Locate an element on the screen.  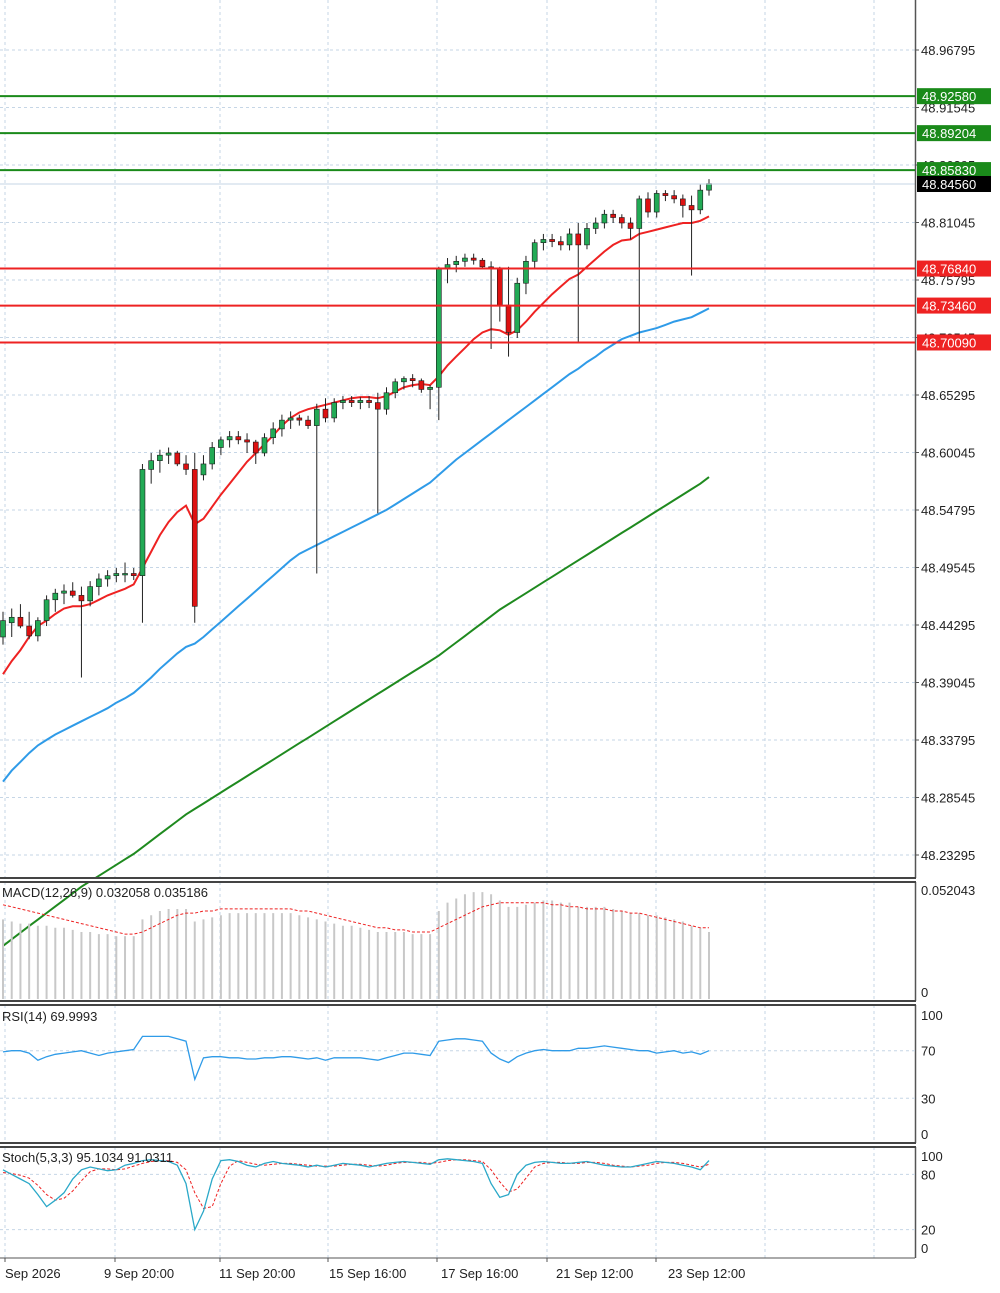
time-tick-label: 17 Sep 16:00 is located at coordinates (479, 1273).